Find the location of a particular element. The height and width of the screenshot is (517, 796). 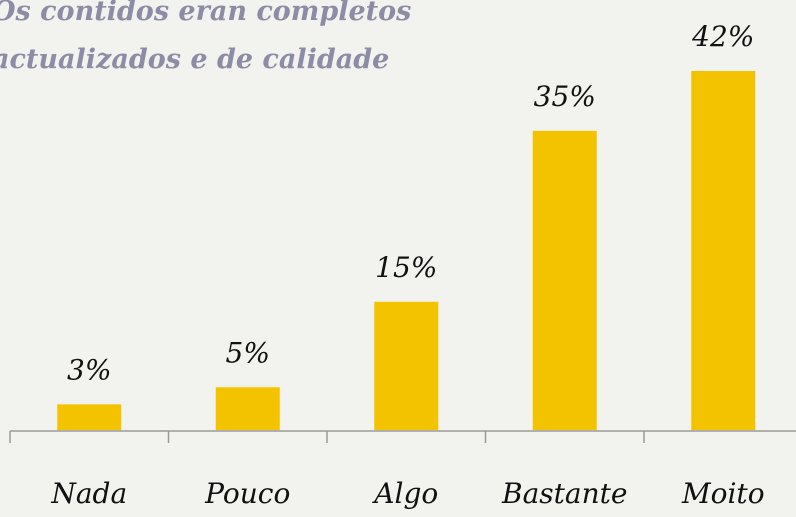

value-label: 15% is located at coordinates (406, 267).